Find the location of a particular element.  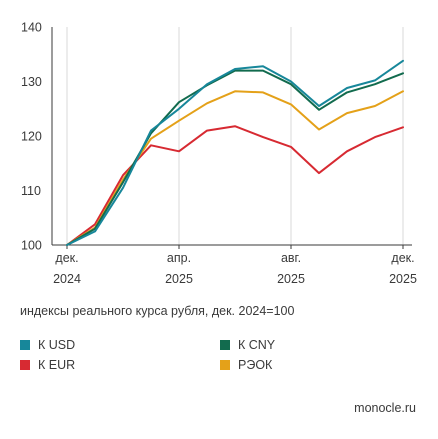

x-tick-label-year-1: 2025 is located at coordinates (179, 279).